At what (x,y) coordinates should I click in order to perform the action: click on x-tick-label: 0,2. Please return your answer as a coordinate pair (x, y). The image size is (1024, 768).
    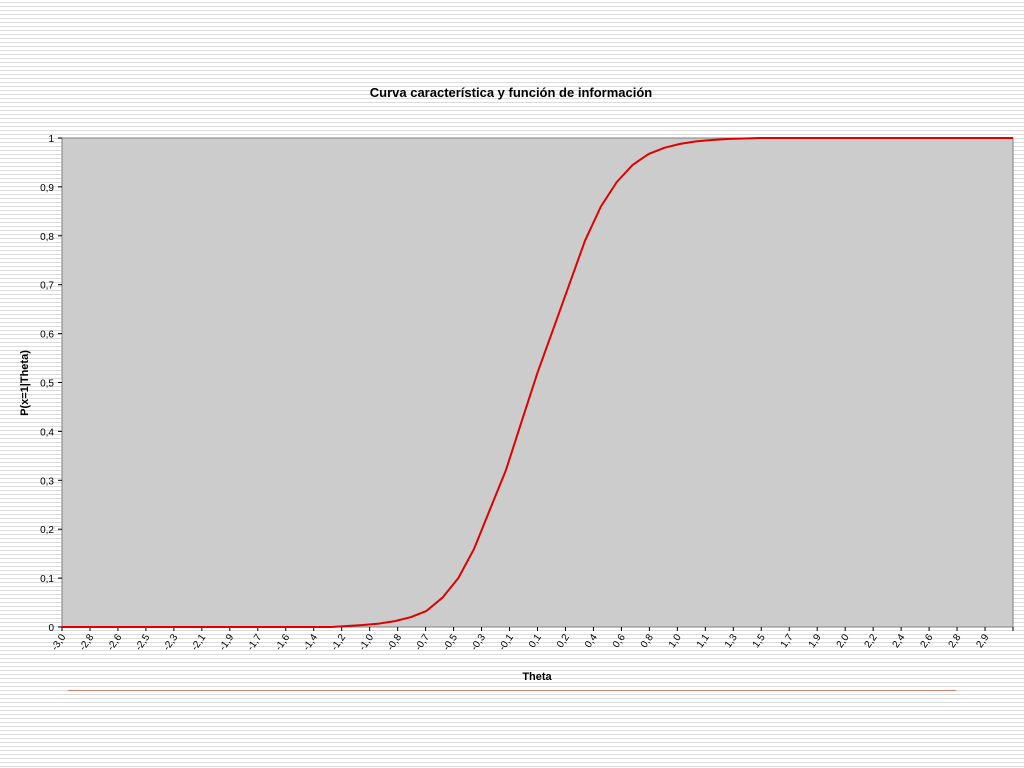
    Looking at the image, I should click on (563, 641).